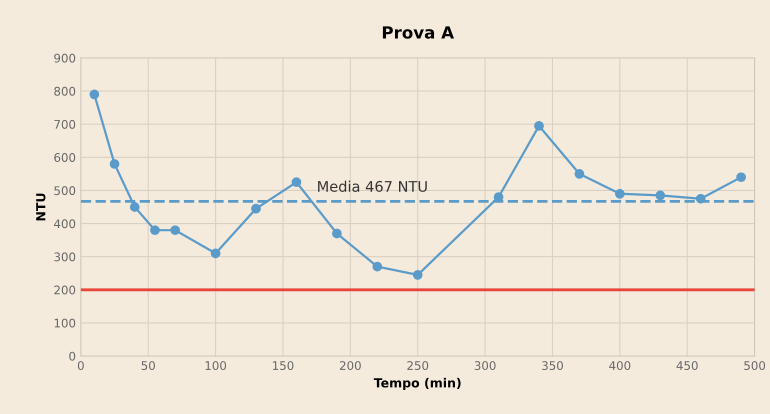 Image resolution: width=770 pixels, height=414 pixels. I want to click on x-axis-title: Tempo (min), so click(417, 384).